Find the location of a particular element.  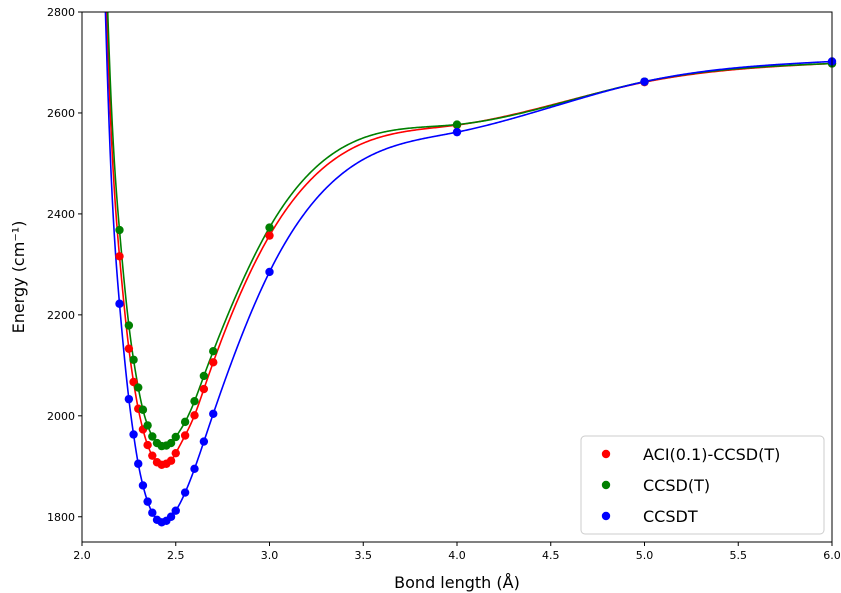

legend-label: ACI(0.1)-CCSD(T) is located at coordinates (711, 454).